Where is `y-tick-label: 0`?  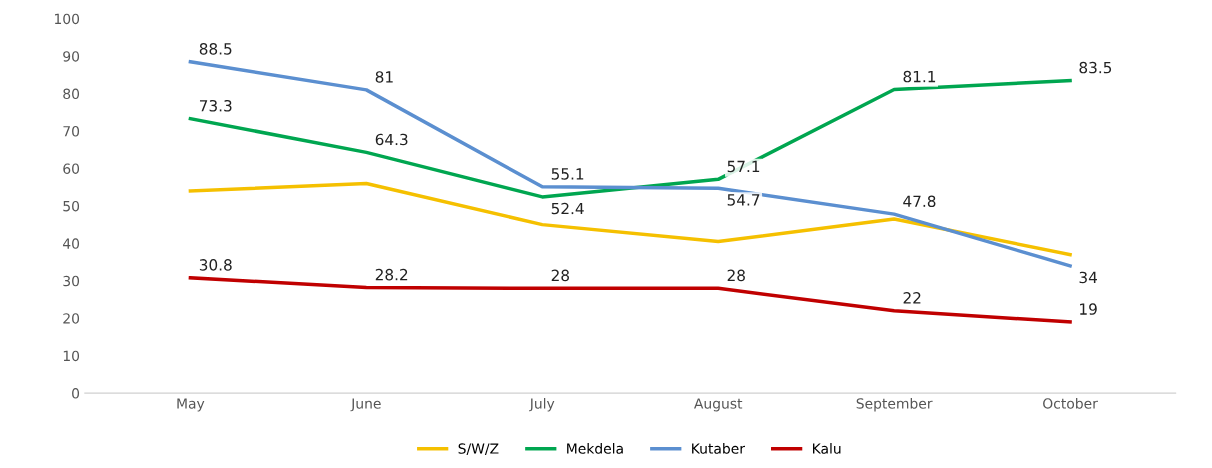 y-tick-label: 0 is located at coordinates (76, 393).